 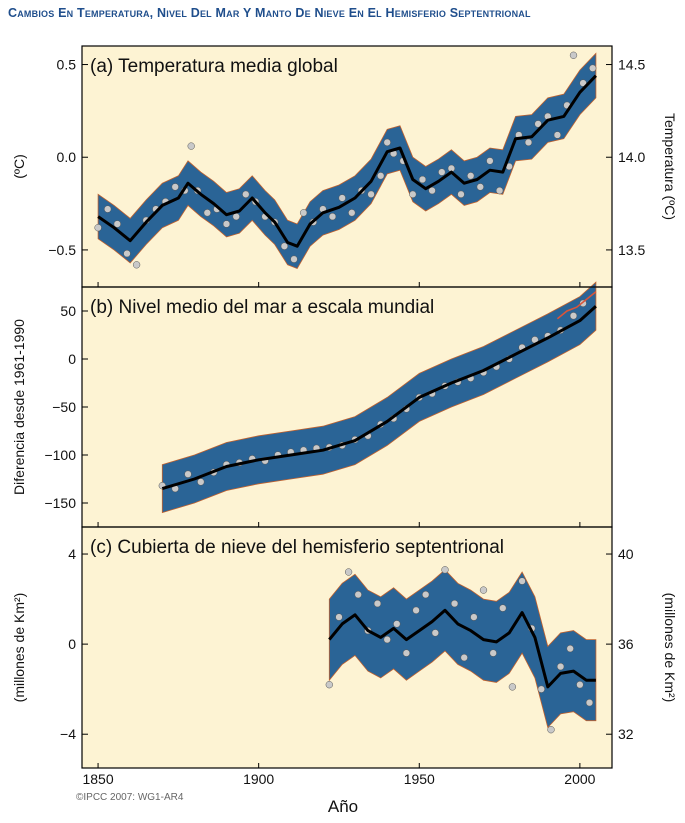 I want to click on x-tick-label: 2000, so click(x=579, y=779).